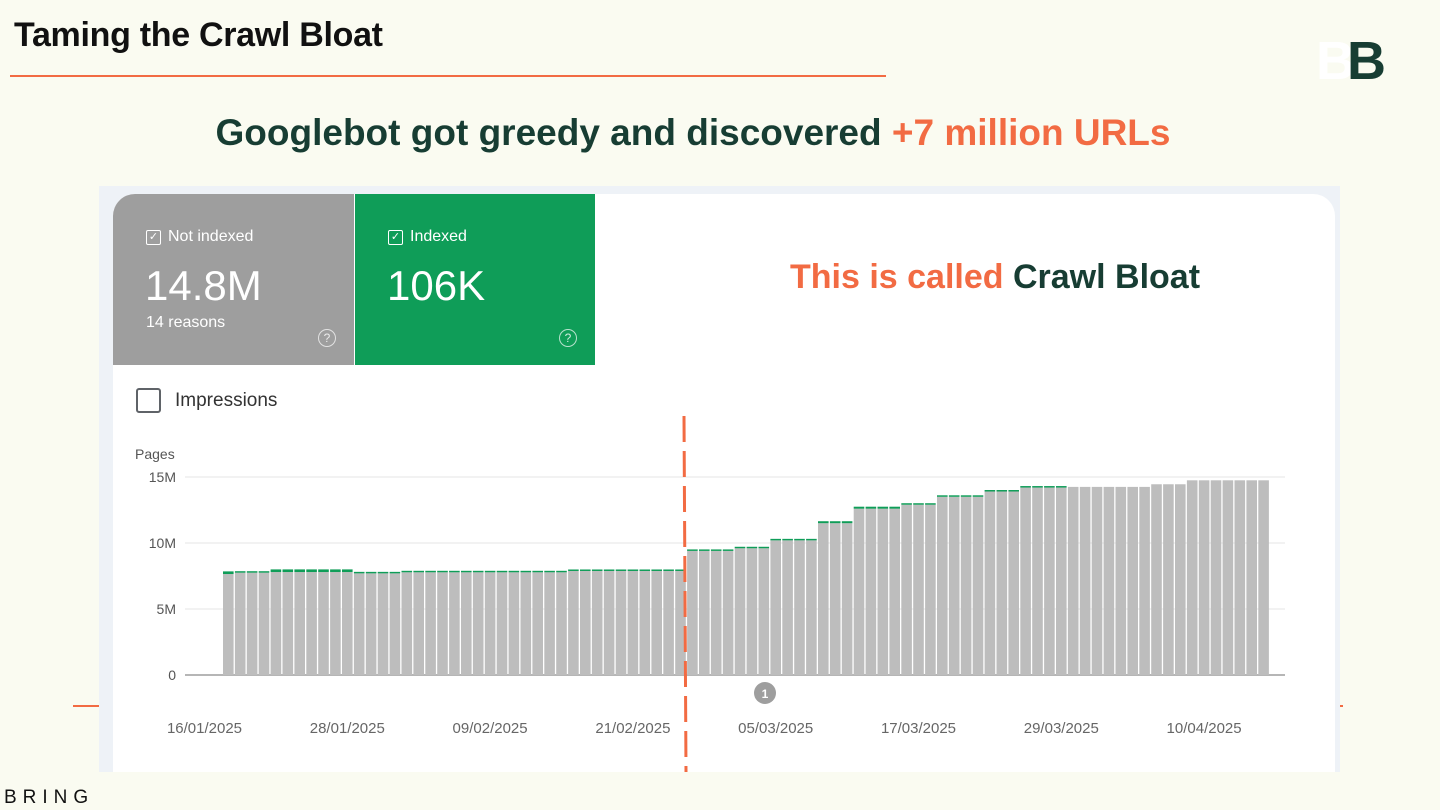  Describe the element at coordinates (233, 279) in the screenshot. I see `not-indexed-tile: ✓ Not indexed 14.8M 14 reasons ?` at that location.